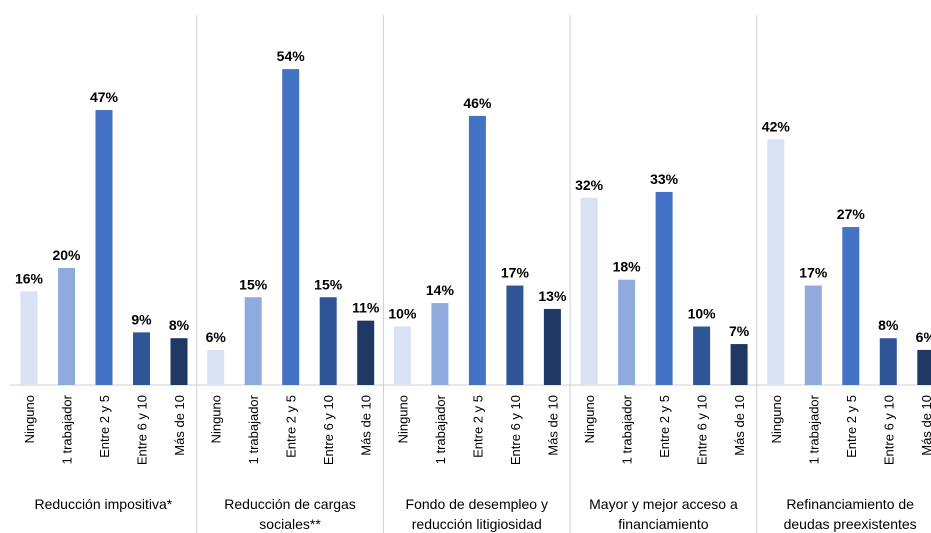 The height and width of the screenshot is (533, 931). What do you see at coordinates (66, 255) in the screenshot?
I see `value-label: 20%` at bounding box center [66, 255].